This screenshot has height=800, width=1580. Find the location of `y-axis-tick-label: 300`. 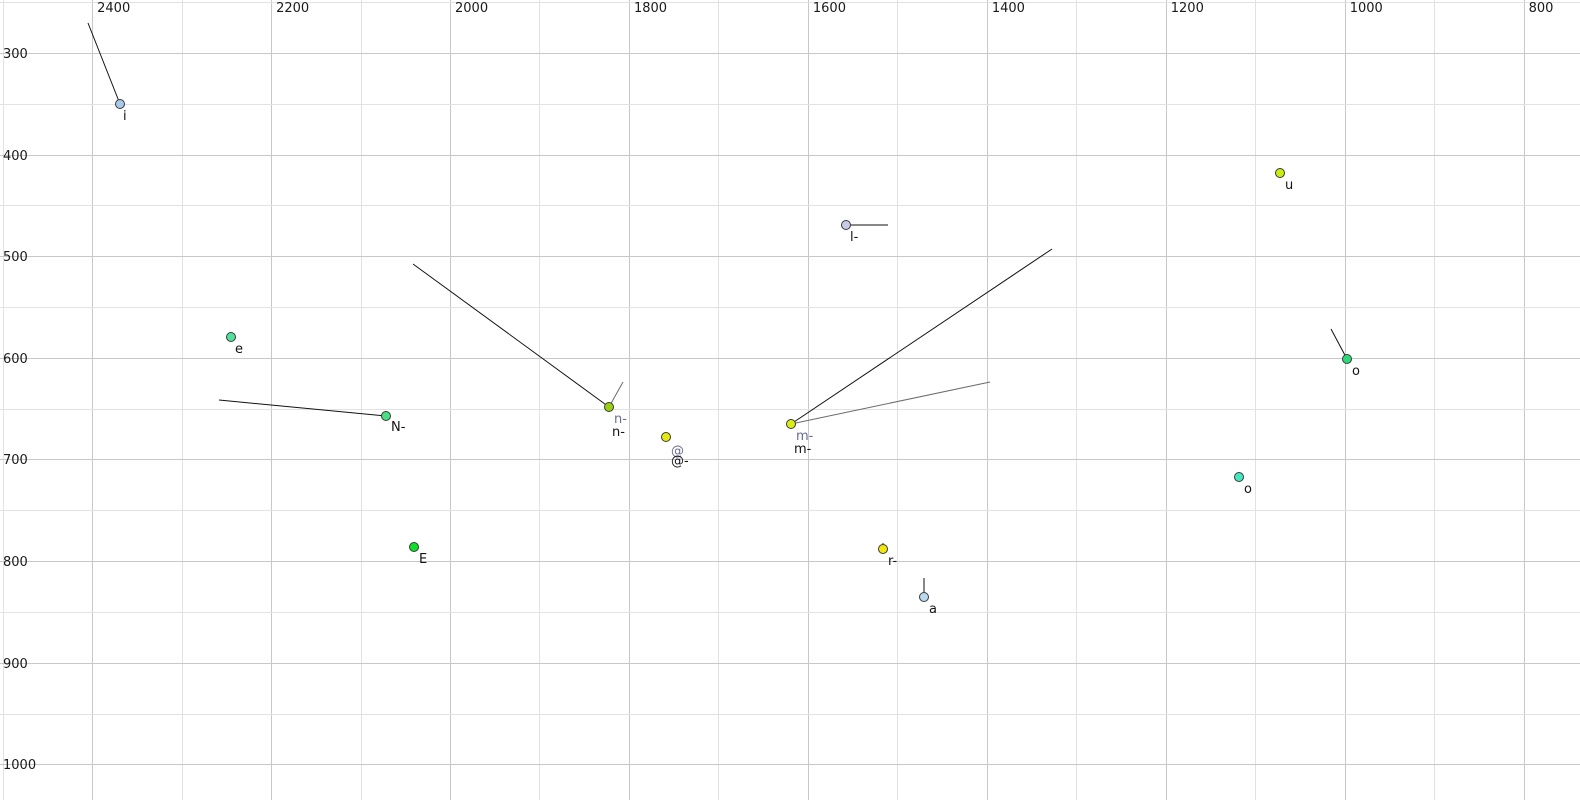

y-axis-tick-label: 300 is located at coordinates (15, 54).